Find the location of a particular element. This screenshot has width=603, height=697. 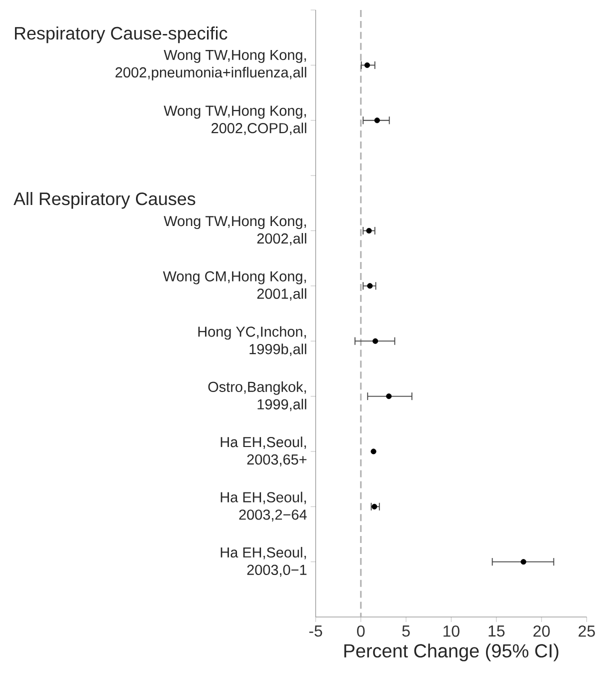

y-tick-label: Wong TW,Hong Kong, 2002,COPD,all is located at coordinates (235, 120).